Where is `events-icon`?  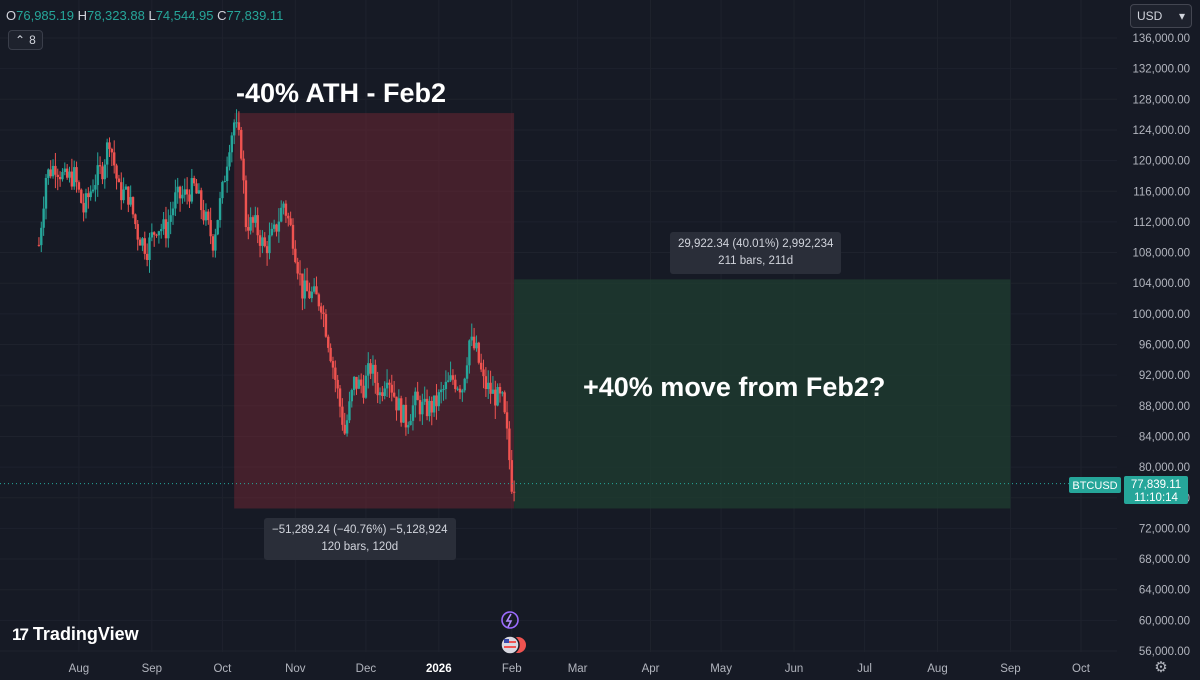
events-icon is located at coordinates (513, 634).